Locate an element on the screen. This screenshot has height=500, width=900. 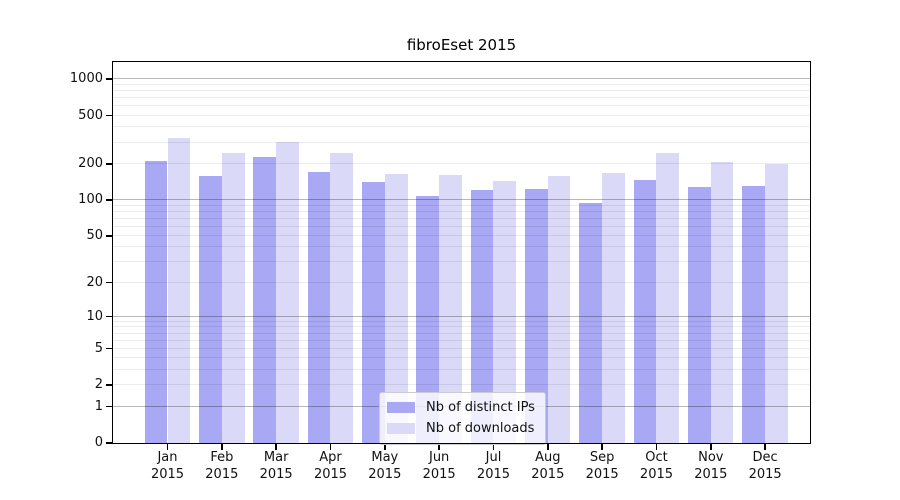
bar-ips-oct is located at coordinates (645, 311).